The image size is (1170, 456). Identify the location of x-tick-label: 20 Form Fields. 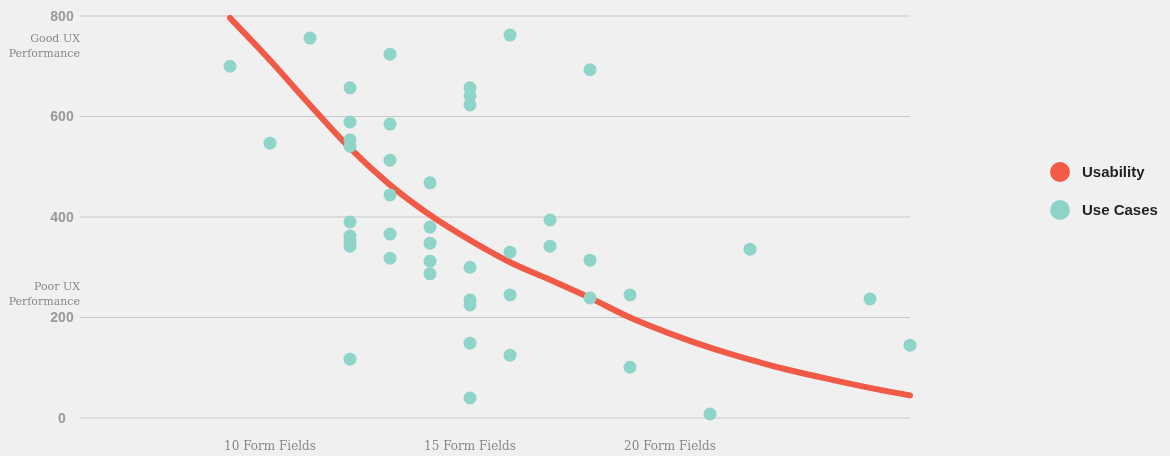
(670, 446).